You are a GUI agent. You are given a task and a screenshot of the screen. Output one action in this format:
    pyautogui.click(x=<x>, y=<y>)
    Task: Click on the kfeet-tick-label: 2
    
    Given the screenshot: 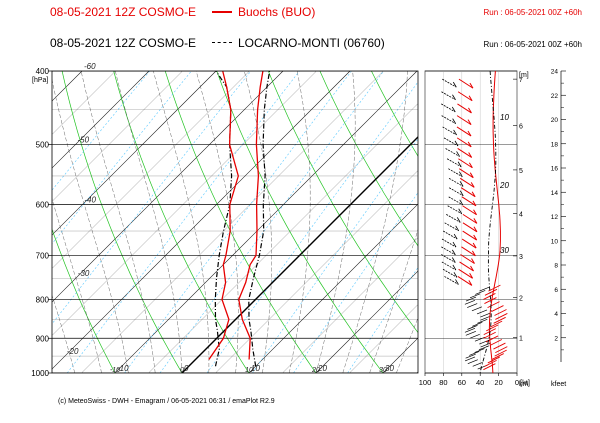 What is the action you would take?
    pyautogui.click(x=556, y=338)
    